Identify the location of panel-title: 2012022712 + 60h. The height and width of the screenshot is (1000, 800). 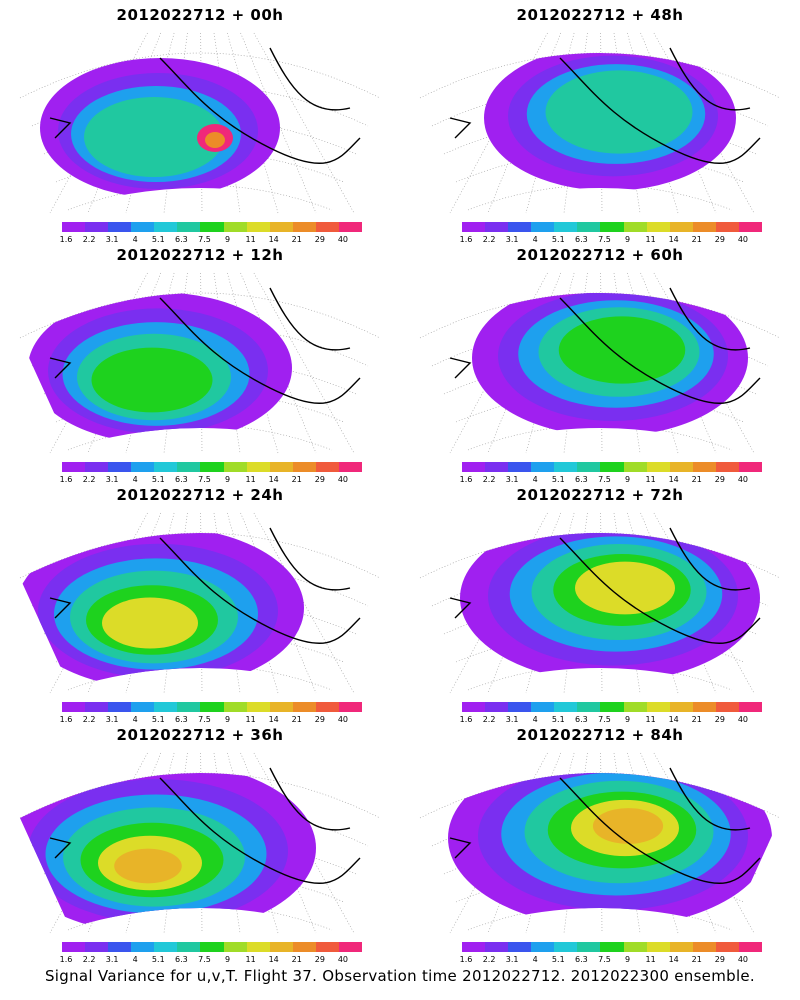
(600, 255).